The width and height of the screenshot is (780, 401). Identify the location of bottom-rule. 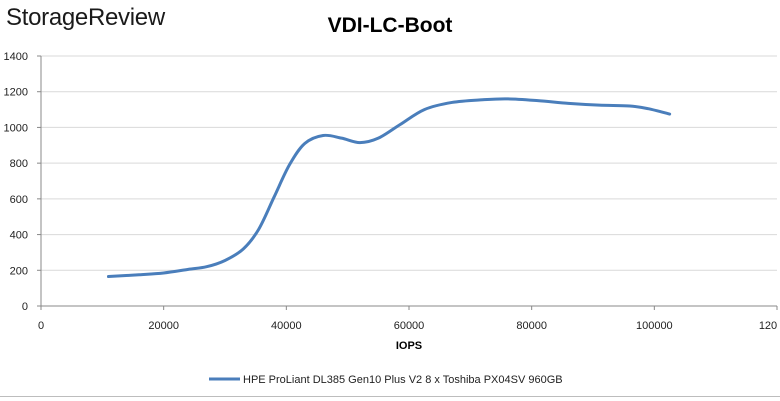
(390, 396).